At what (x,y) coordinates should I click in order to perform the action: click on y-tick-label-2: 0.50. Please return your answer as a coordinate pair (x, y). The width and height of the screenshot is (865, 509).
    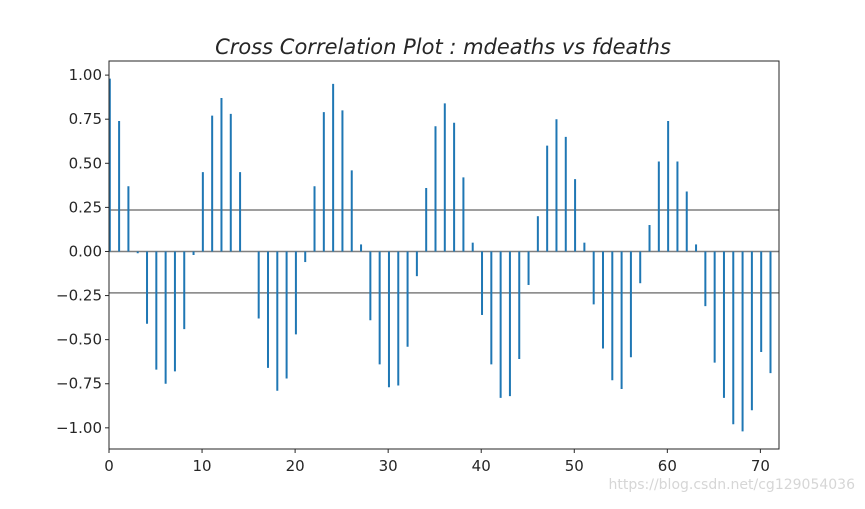
    Looking at the image, I should click on (85, 163).